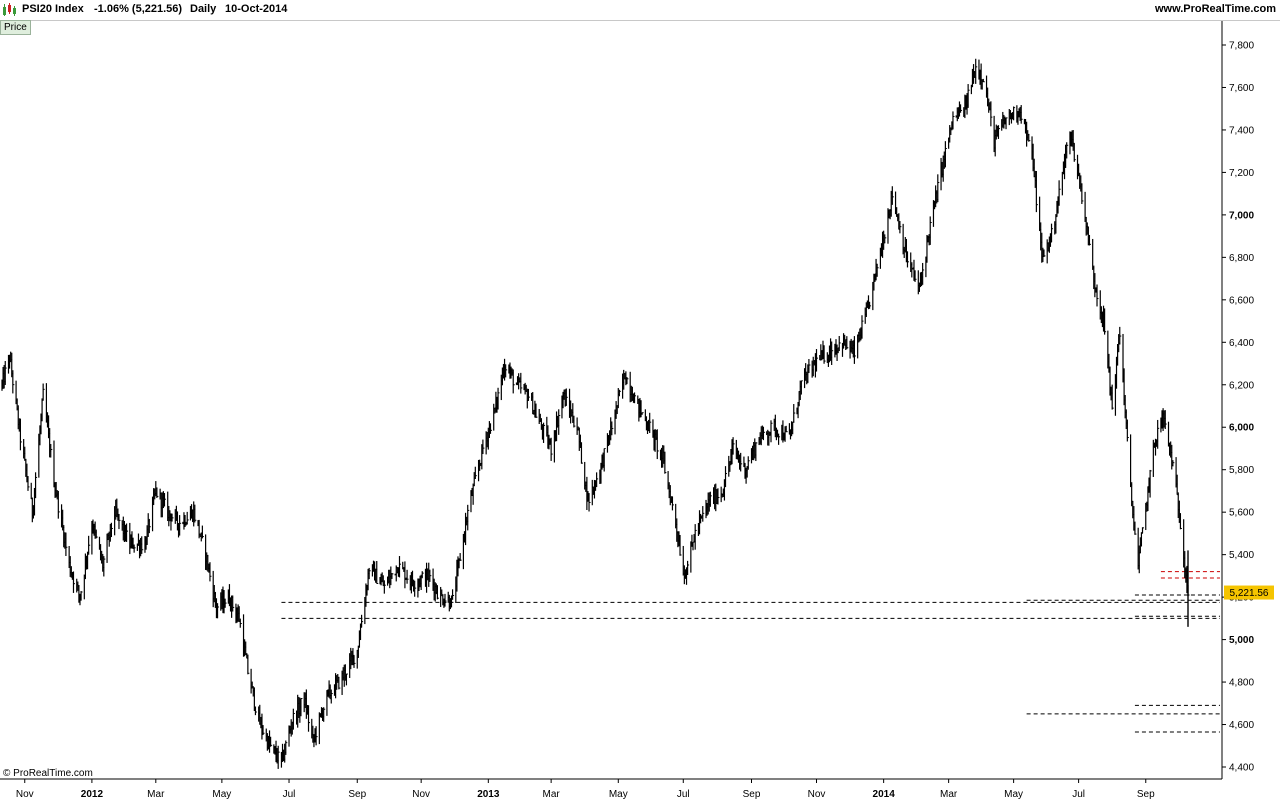 This screenshot has width=1280, height=800. What do you see at coordinates (1241, 300) in the screenshot?
I see `y-tick-label: 6,600` at bounding box center [1241, 300].